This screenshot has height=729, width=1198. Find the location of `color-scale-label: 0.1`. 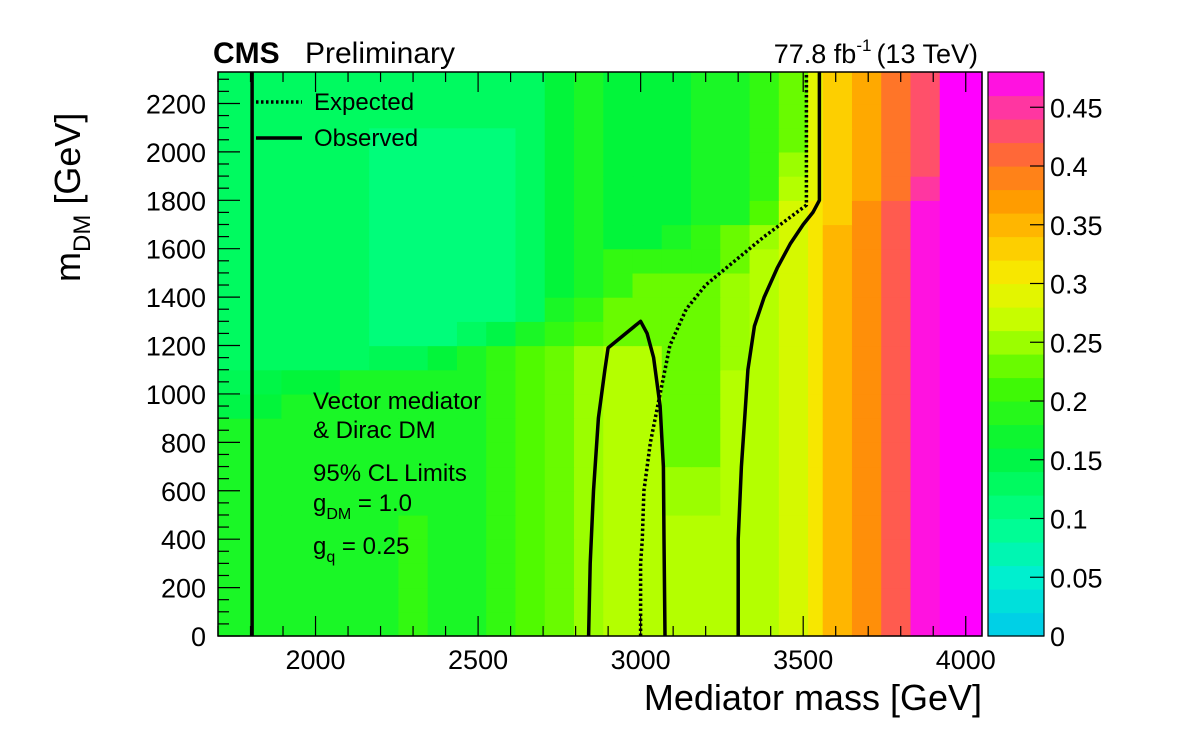

color-scale-label: 0.1 is located at coordinates (1069, 520).